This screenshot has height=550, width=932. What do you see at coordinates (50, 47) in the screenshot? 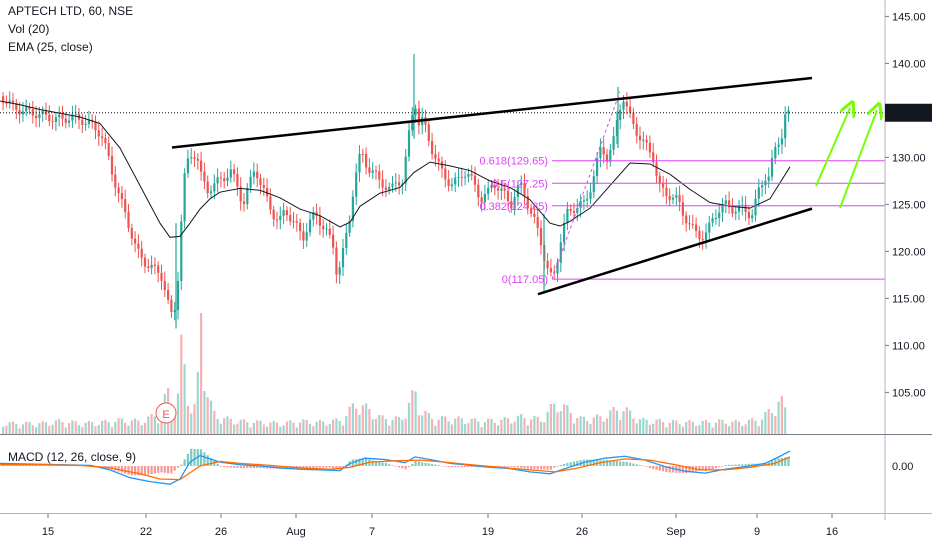
I see `ema-legend: EMA (25, close)` at bounding box center [50, 47].